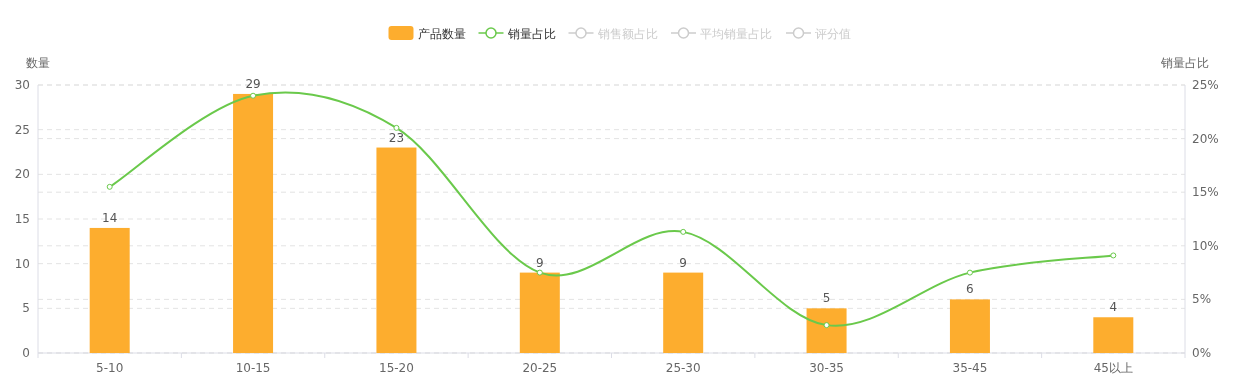 This screenshot has height=383, width=1242. What do you see at coordinates (826, 298) in the screenshot?
I see `data-label: 5` at bounding box center [826, 298].